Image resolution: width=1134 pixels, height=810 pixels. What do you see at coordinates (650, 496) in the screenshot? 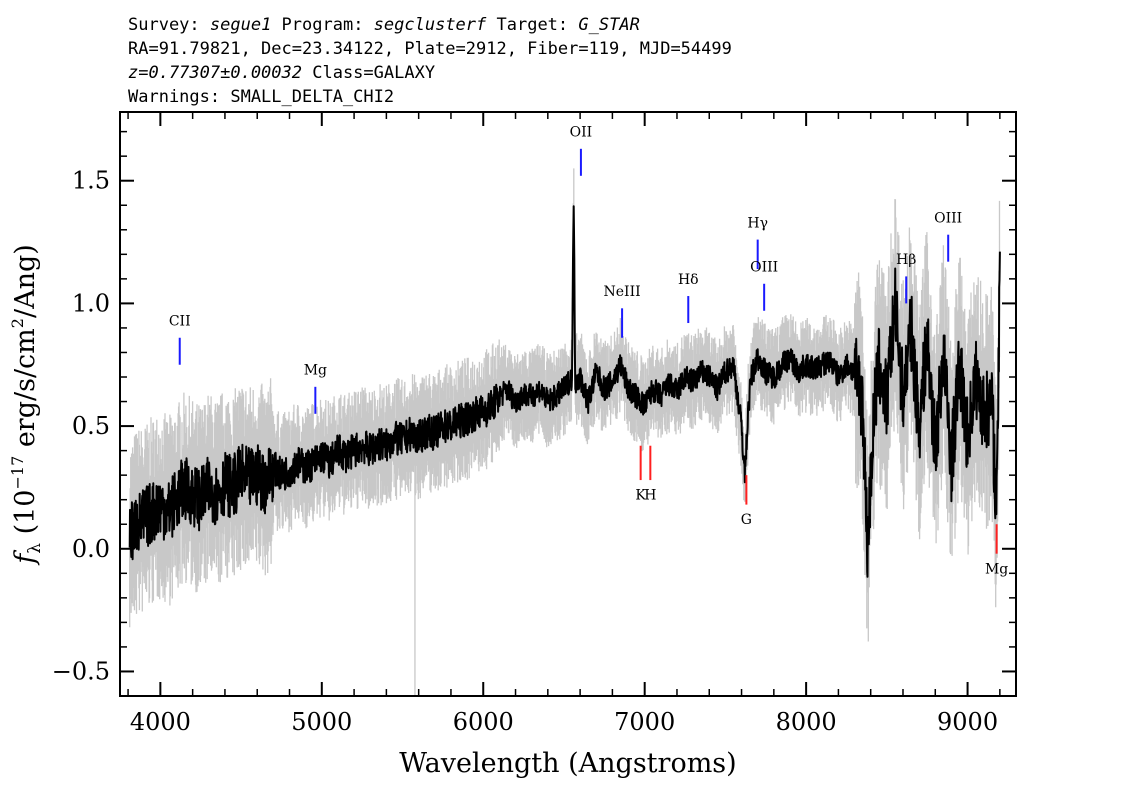
I see `spectral-line-label: H` at bounding box center [650, 496].